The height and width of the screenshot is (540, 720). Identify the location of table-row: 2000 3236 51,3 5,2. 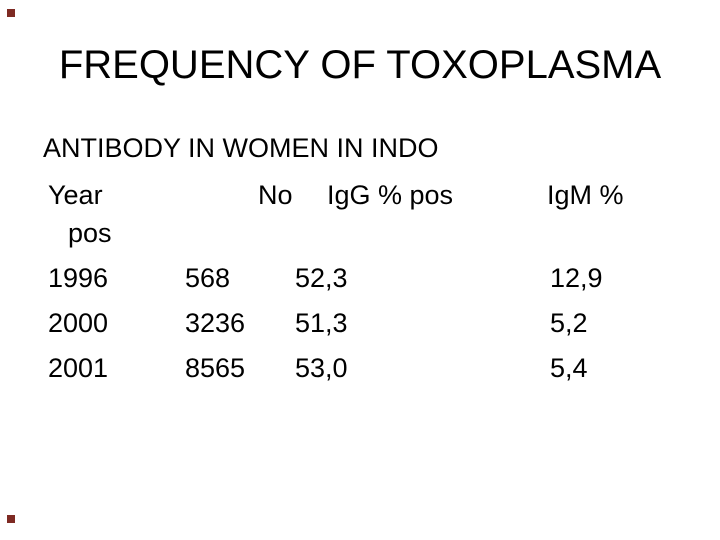
(360, 325).